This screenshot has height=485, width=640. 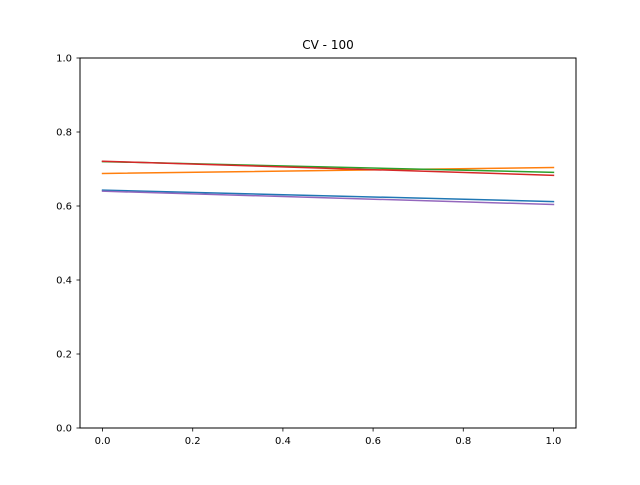 What do you see at coordinates (463, 441) in the screenshot?
I see `x-tick-label: 0.8` at bounding box center [463, 441].